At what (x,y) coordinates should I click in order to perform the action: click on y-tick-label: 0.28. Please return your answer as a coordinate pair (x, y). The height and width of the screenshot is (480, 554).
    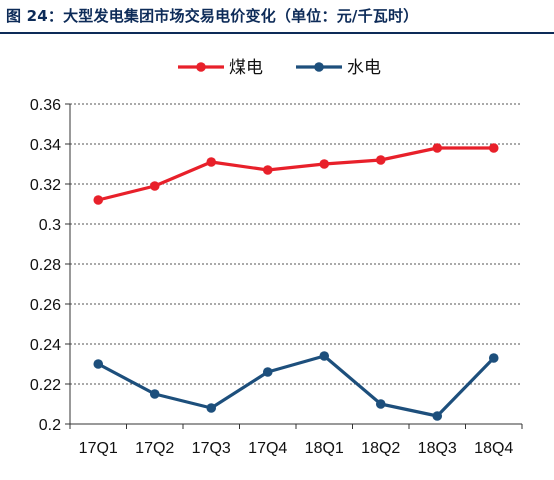
    Looking at the image, I should click on (45, 265).